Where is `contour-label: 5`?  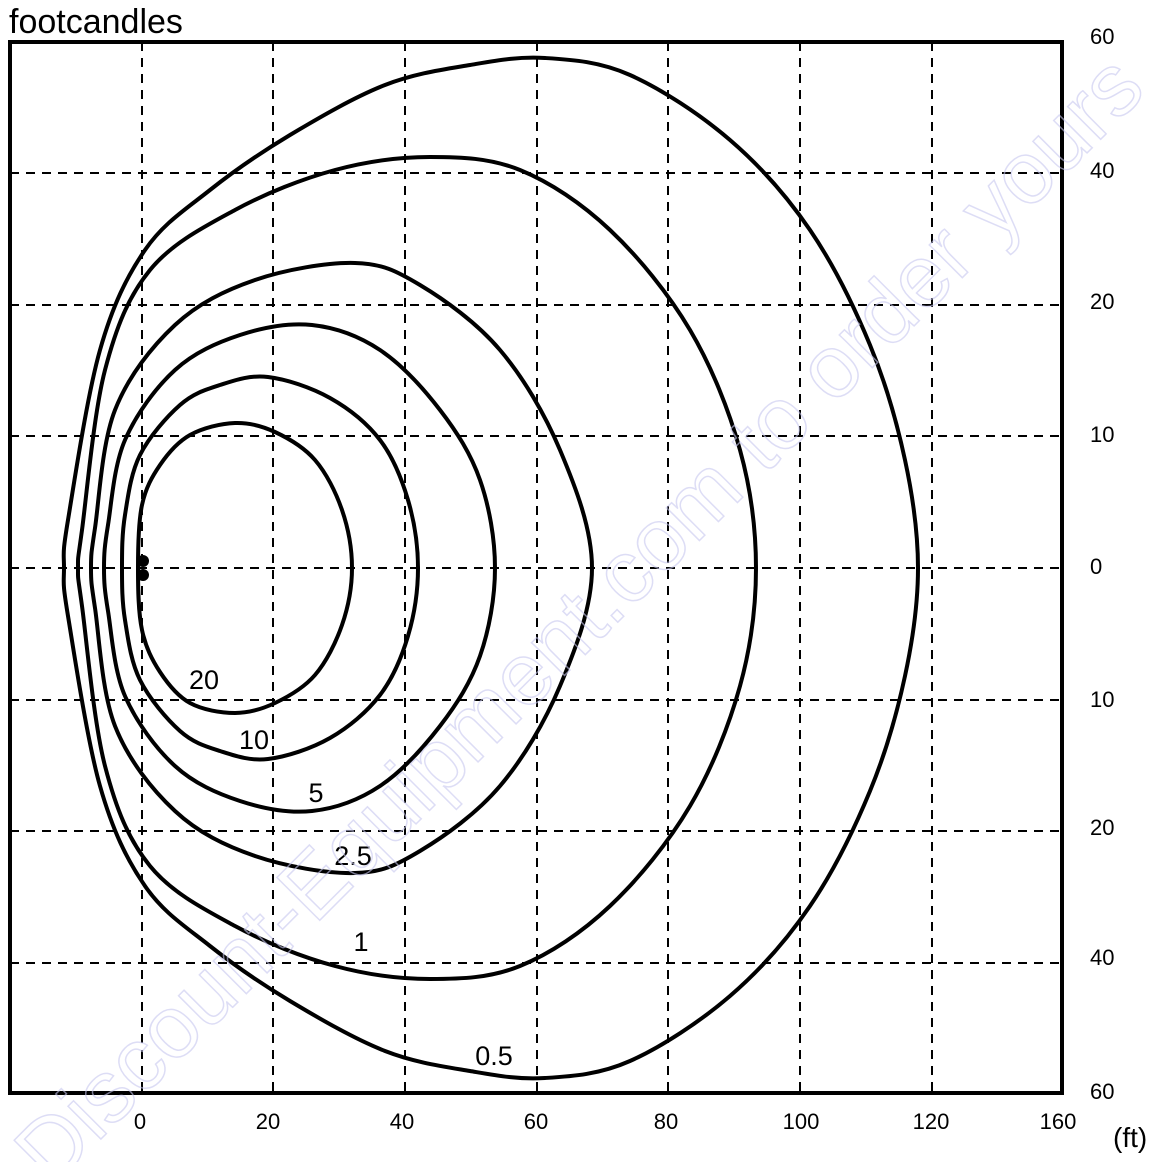 contour-label: 5 is located at coordinates (315, 793).